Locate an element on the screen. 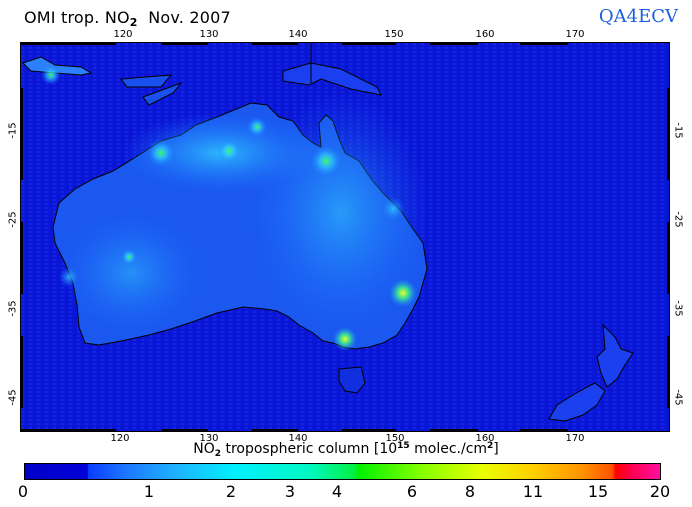 This screenshot has height=507, width=692. label-text: ] is located at coordinates (496, 449).